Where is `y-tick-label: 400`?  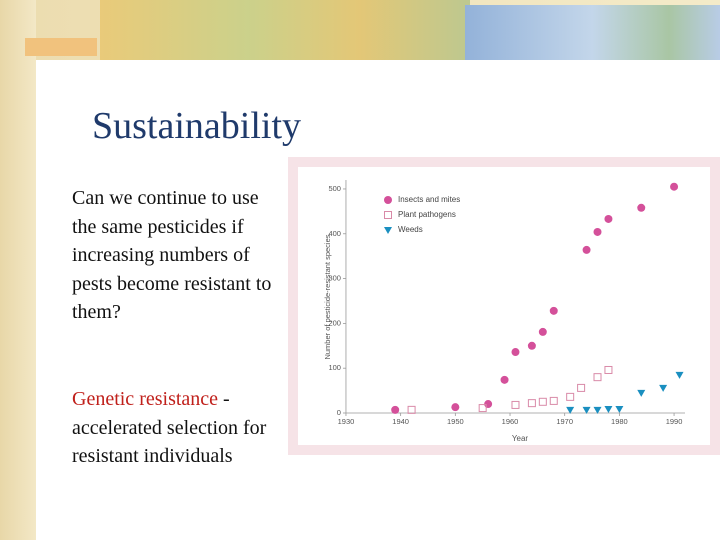 y-tick-label: 400 is located at coordinates (334, 233).